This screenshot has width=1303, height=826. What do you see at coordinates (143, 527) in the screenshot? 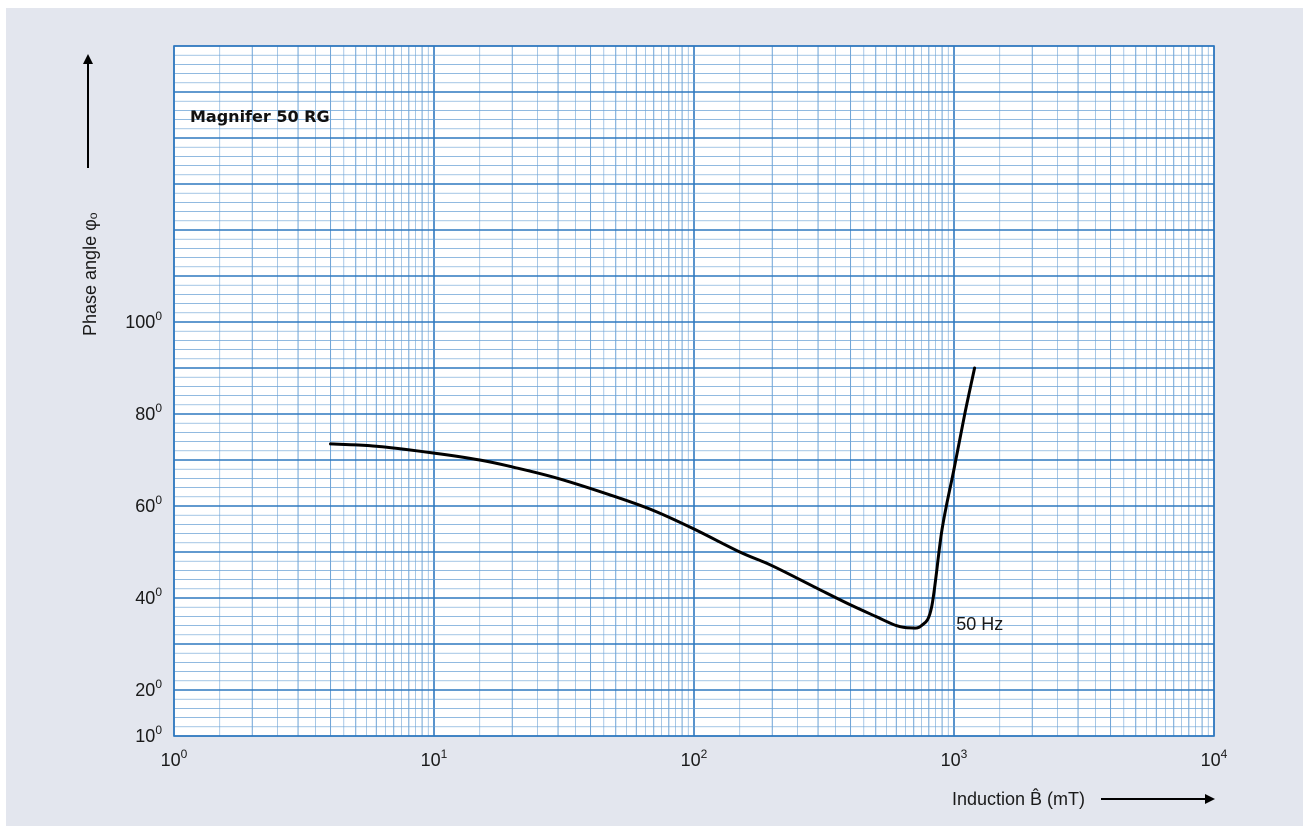
I see `y-axis-tick-labels: 100 200 400 600 800 1000` at bounding box center [143, 527].